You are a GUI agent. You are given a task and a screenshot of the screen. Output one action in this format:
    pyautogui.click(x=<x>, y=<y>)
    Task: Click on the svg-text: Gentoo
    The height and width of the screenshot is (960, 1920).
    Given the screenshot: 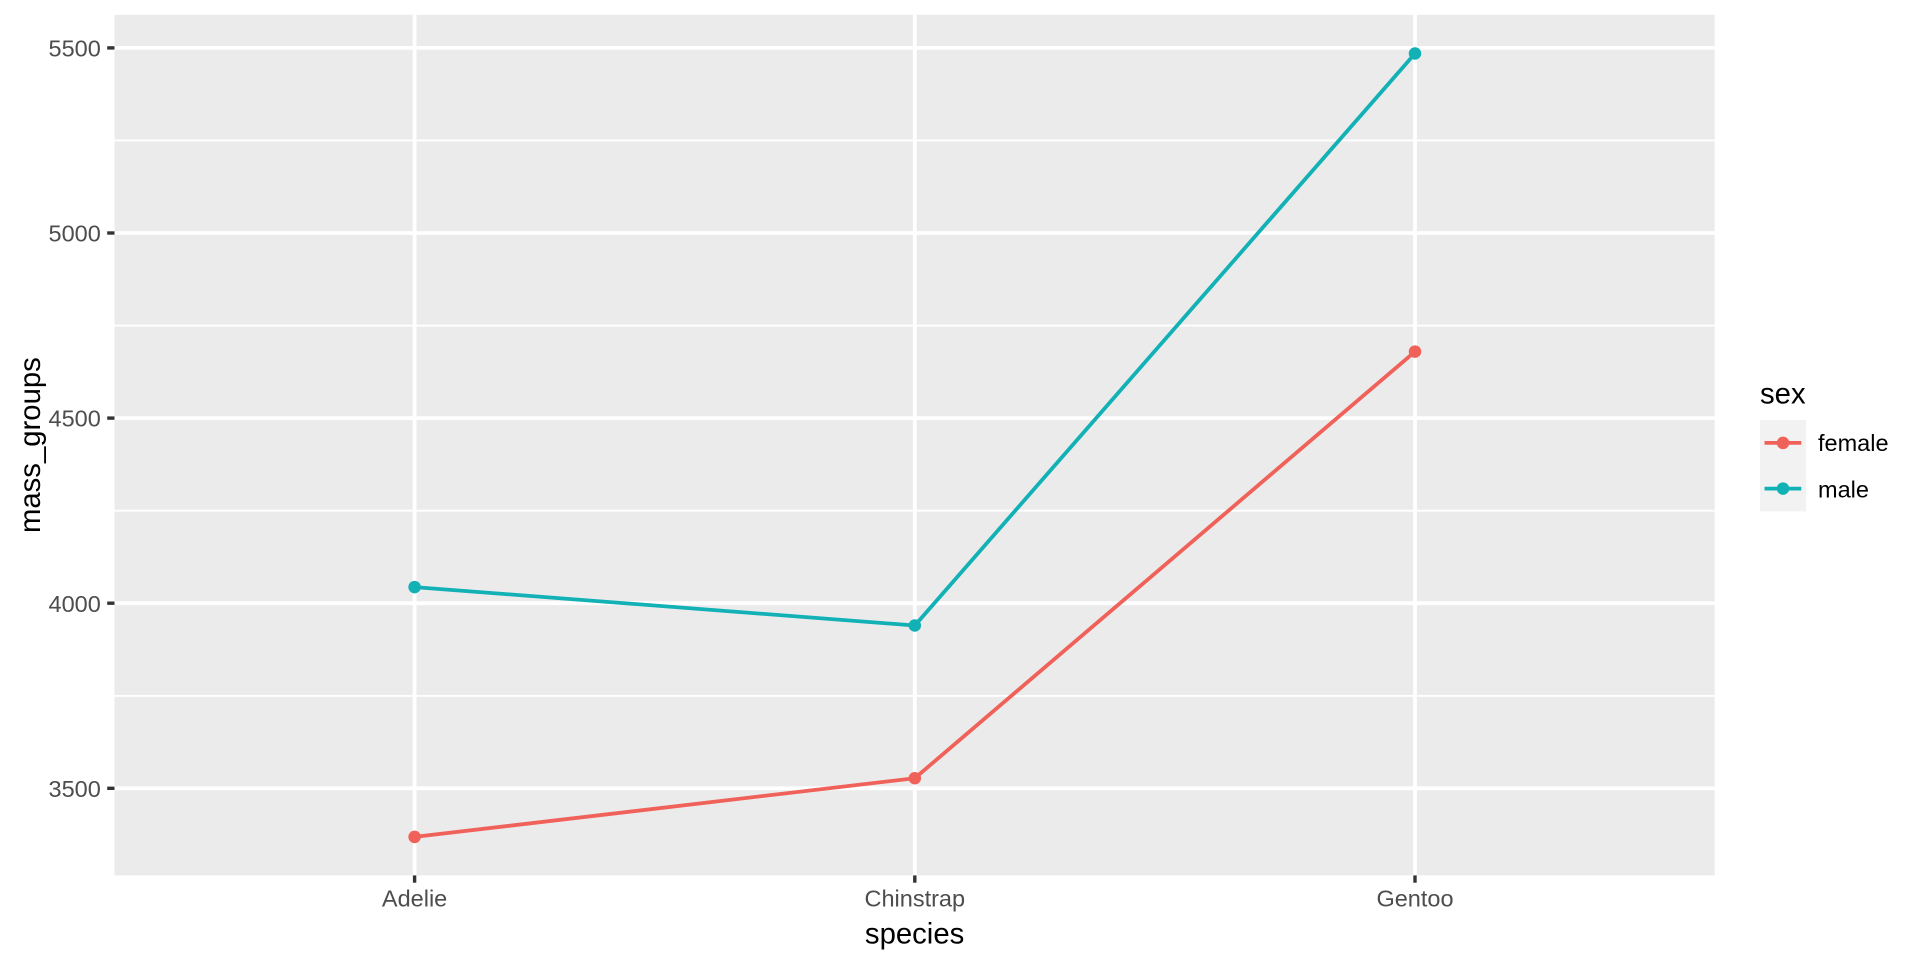 What is the action you would take?
    pyautogui.click(x=1414, y=898)
    